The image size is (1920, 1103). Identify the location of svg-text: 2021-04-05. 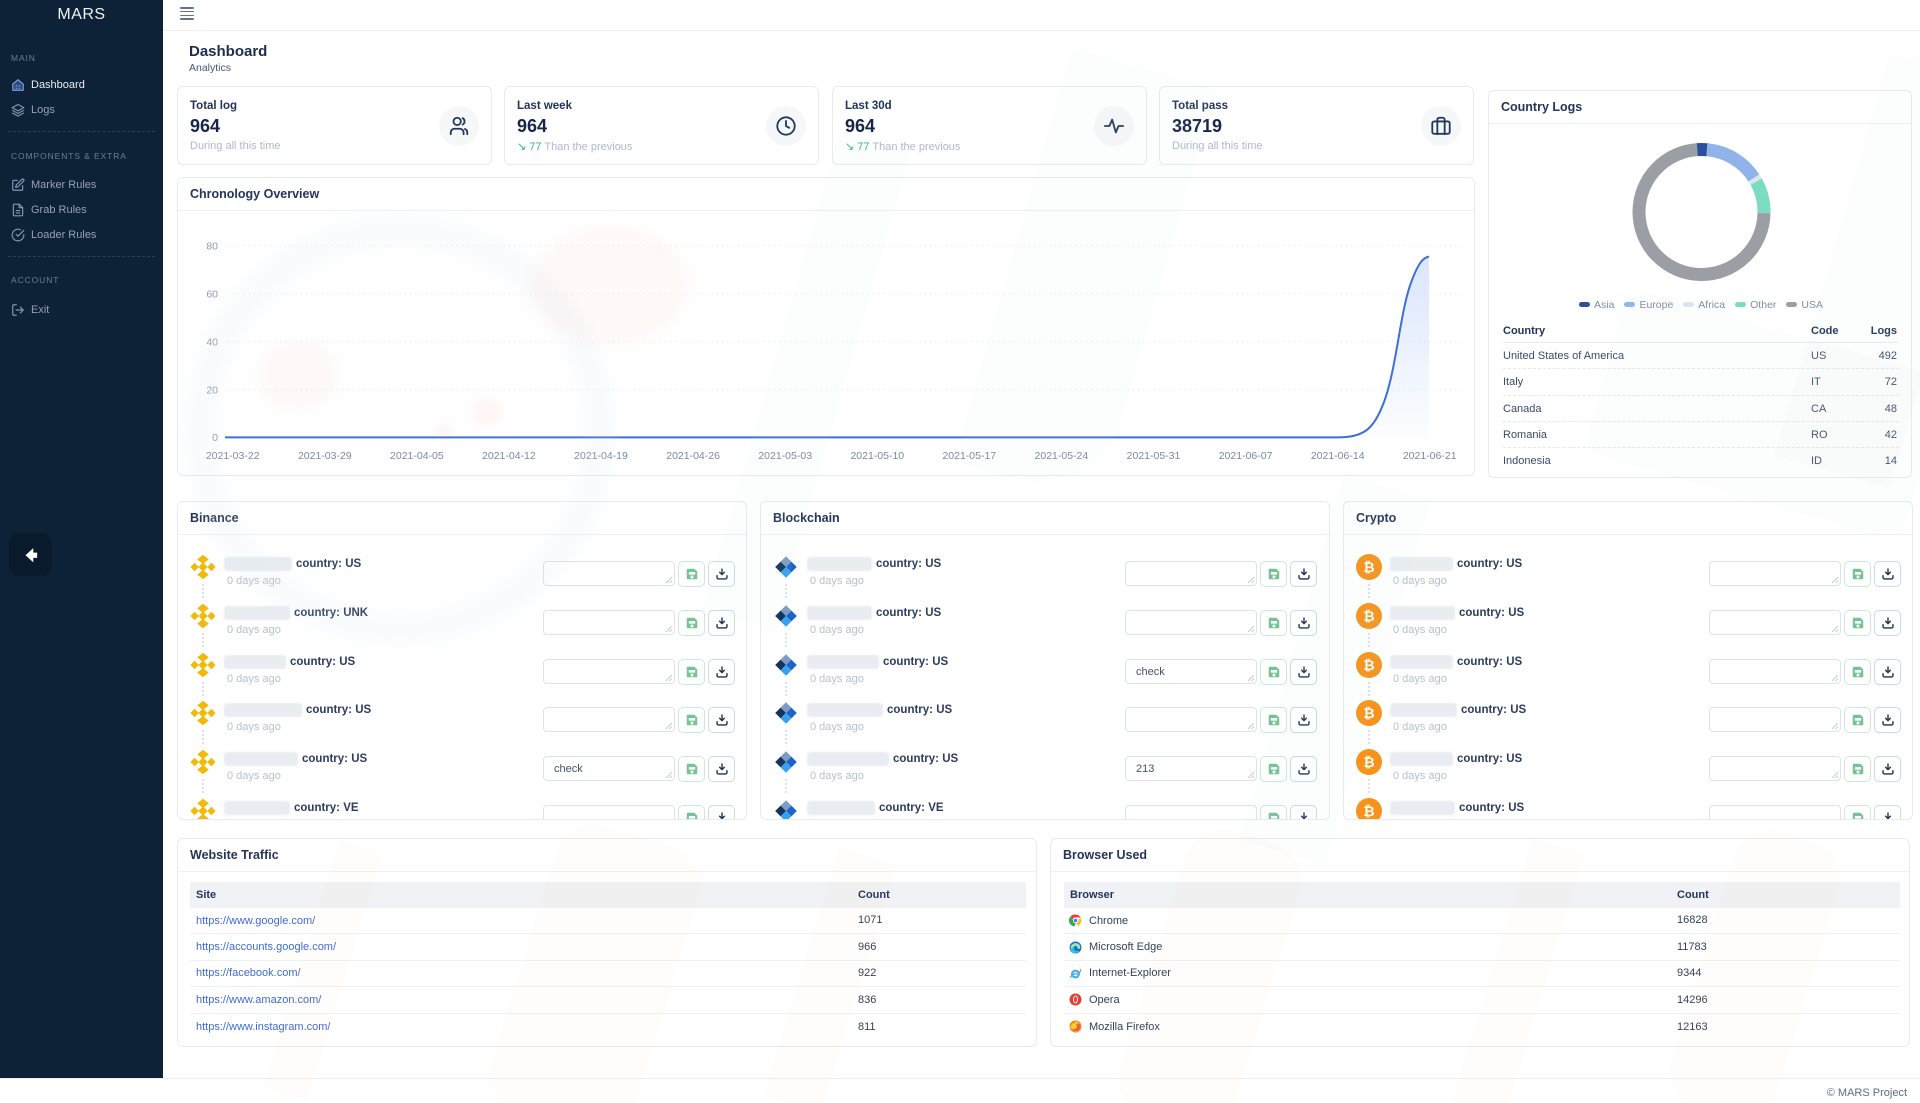
(417, 456).